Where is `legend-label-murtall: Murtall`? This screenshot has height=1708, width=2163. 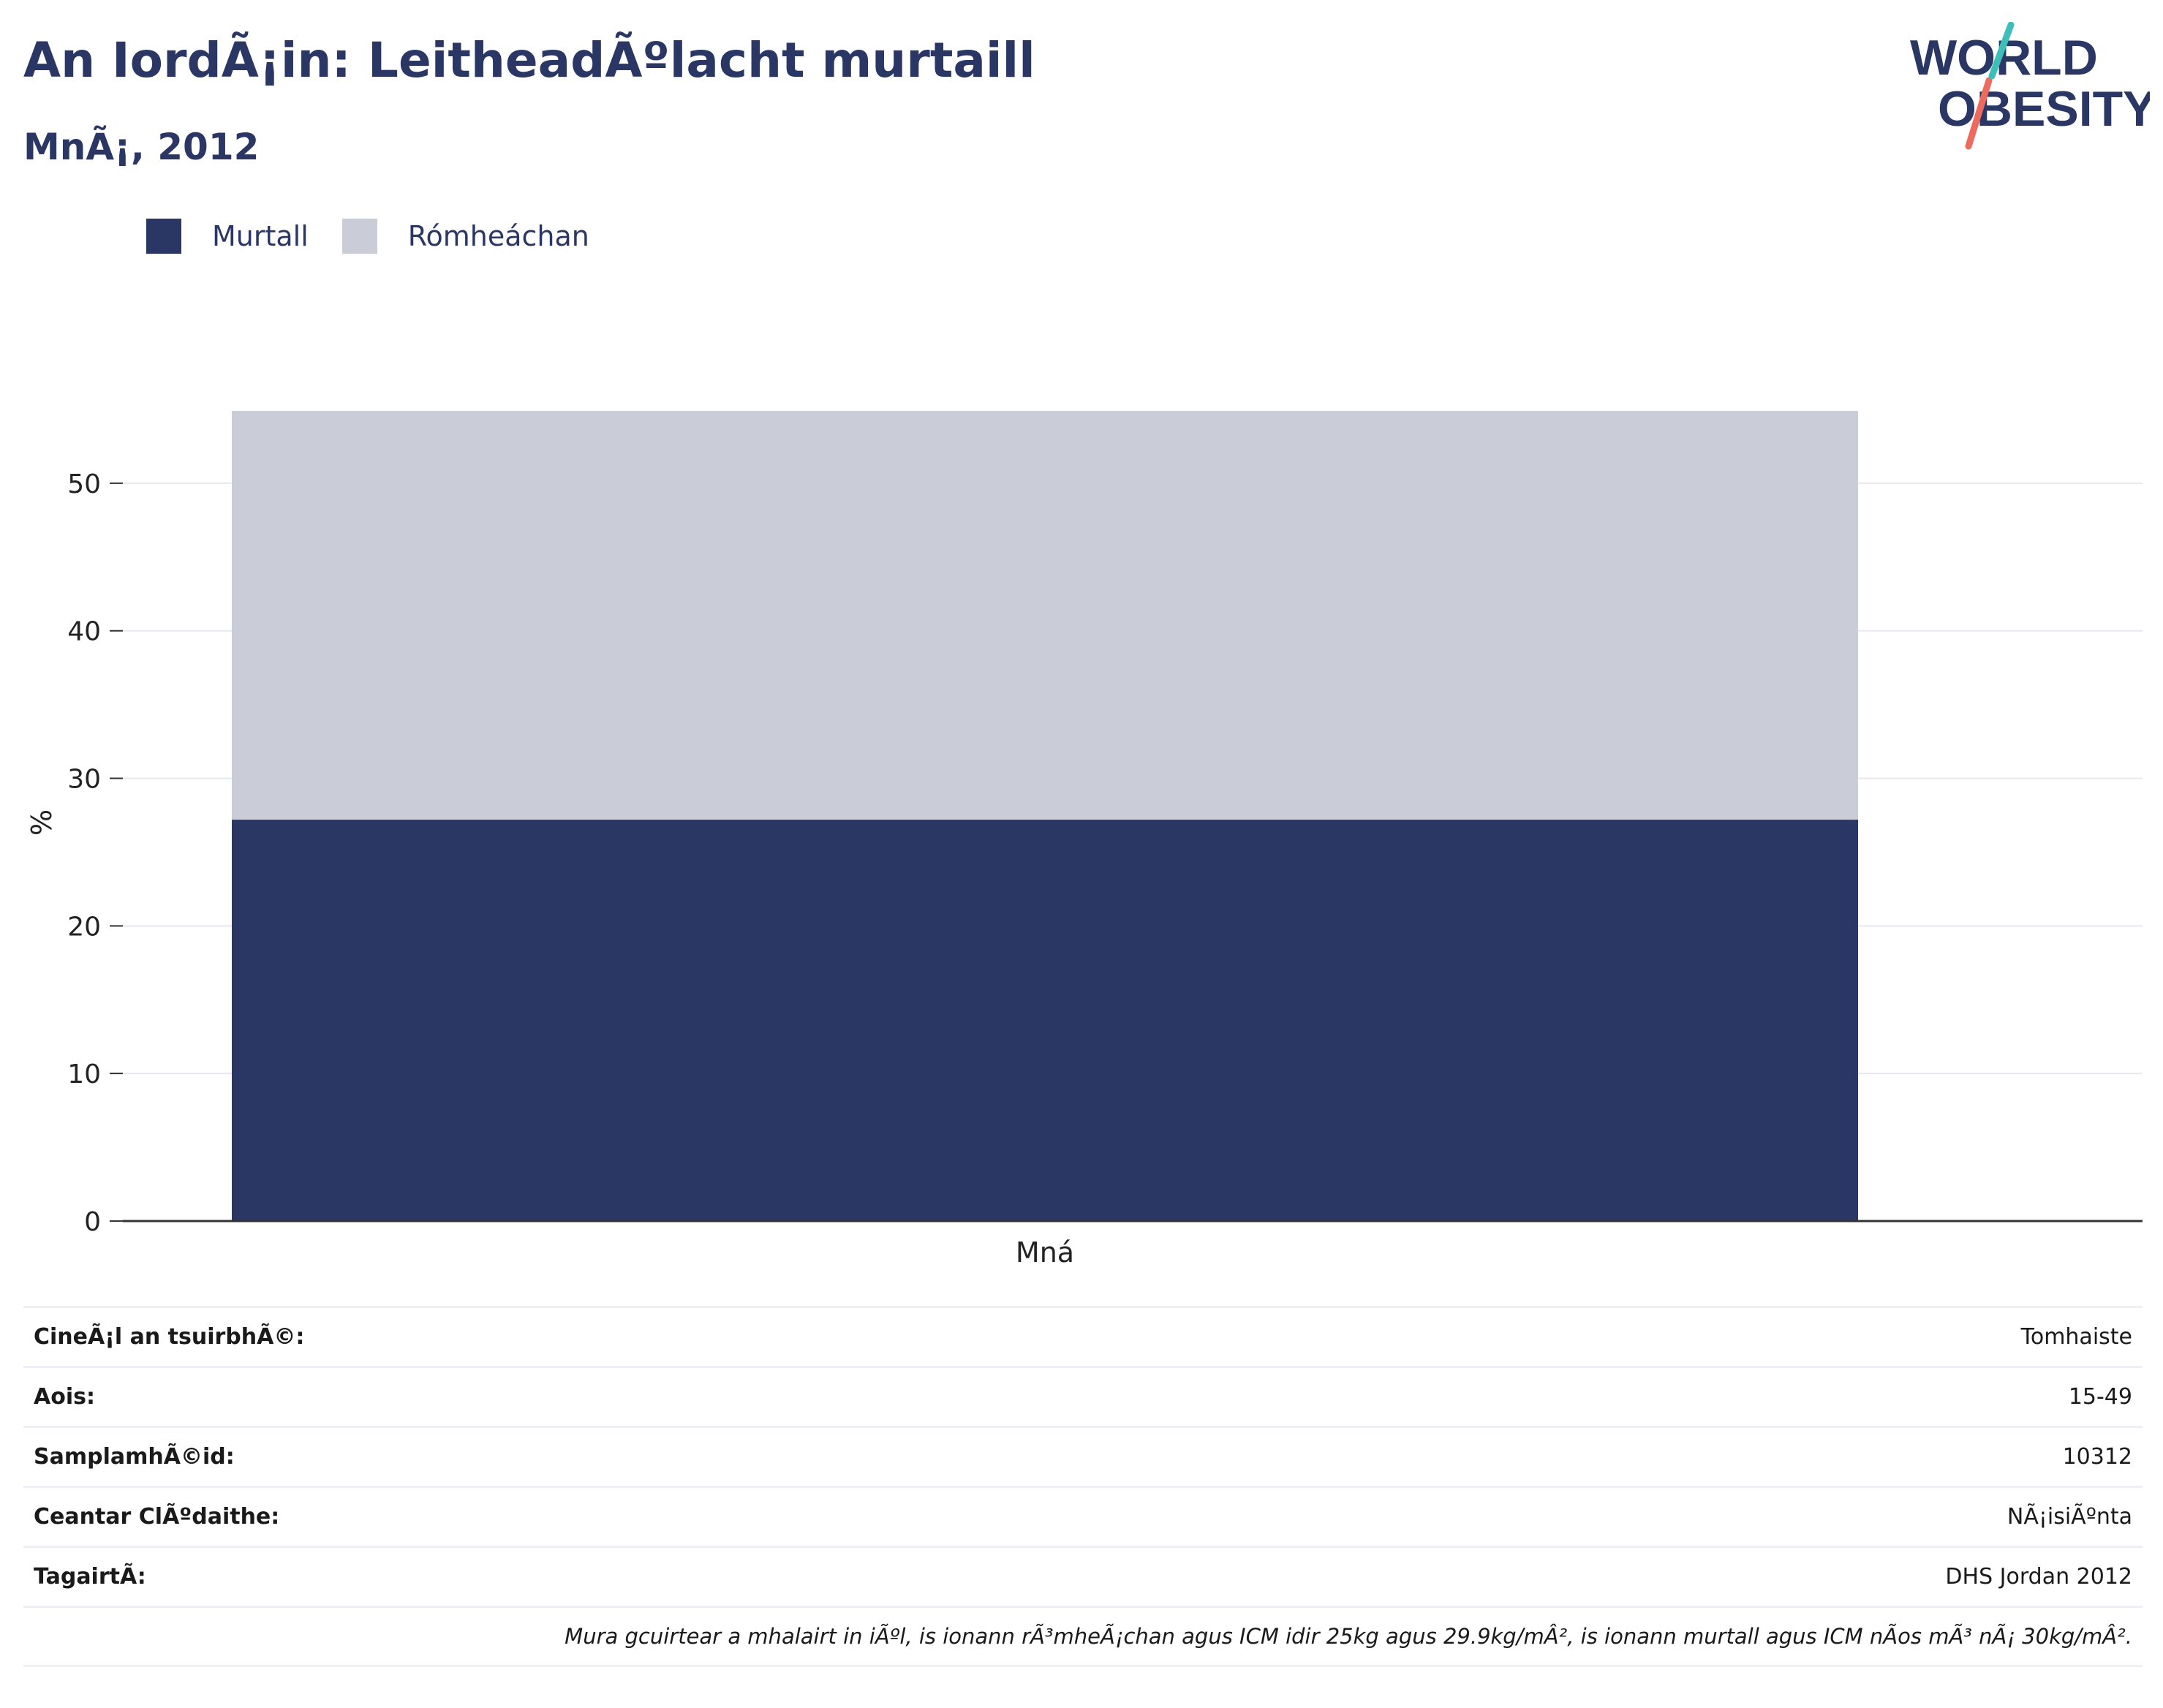
legend-label-murtall: Murtall is located at coordinates (261, 236).